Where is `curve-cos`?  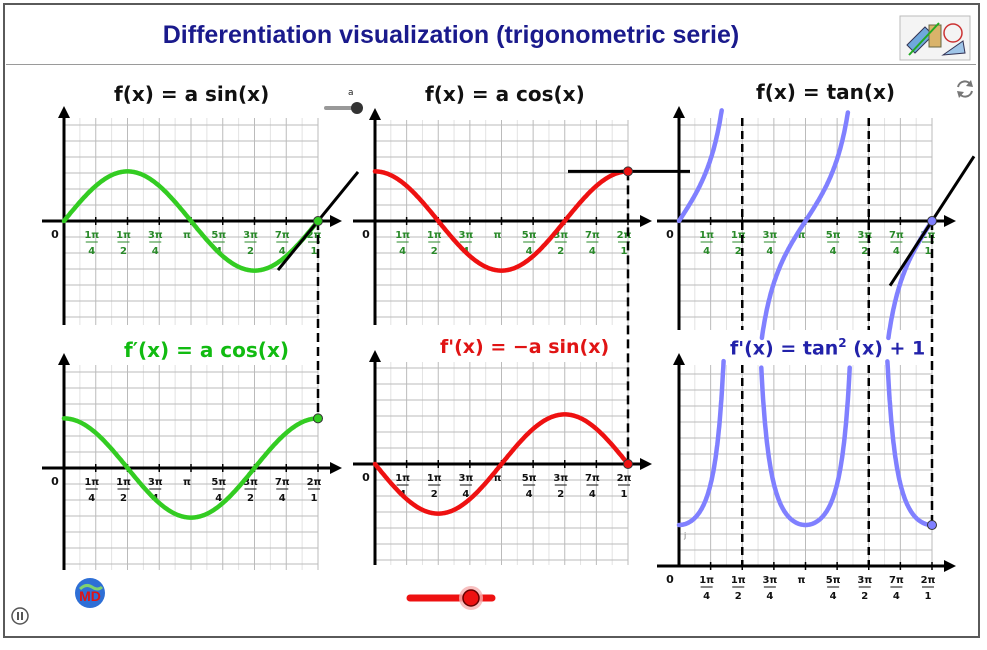
curve-cos is located at coordinates (501, 221).